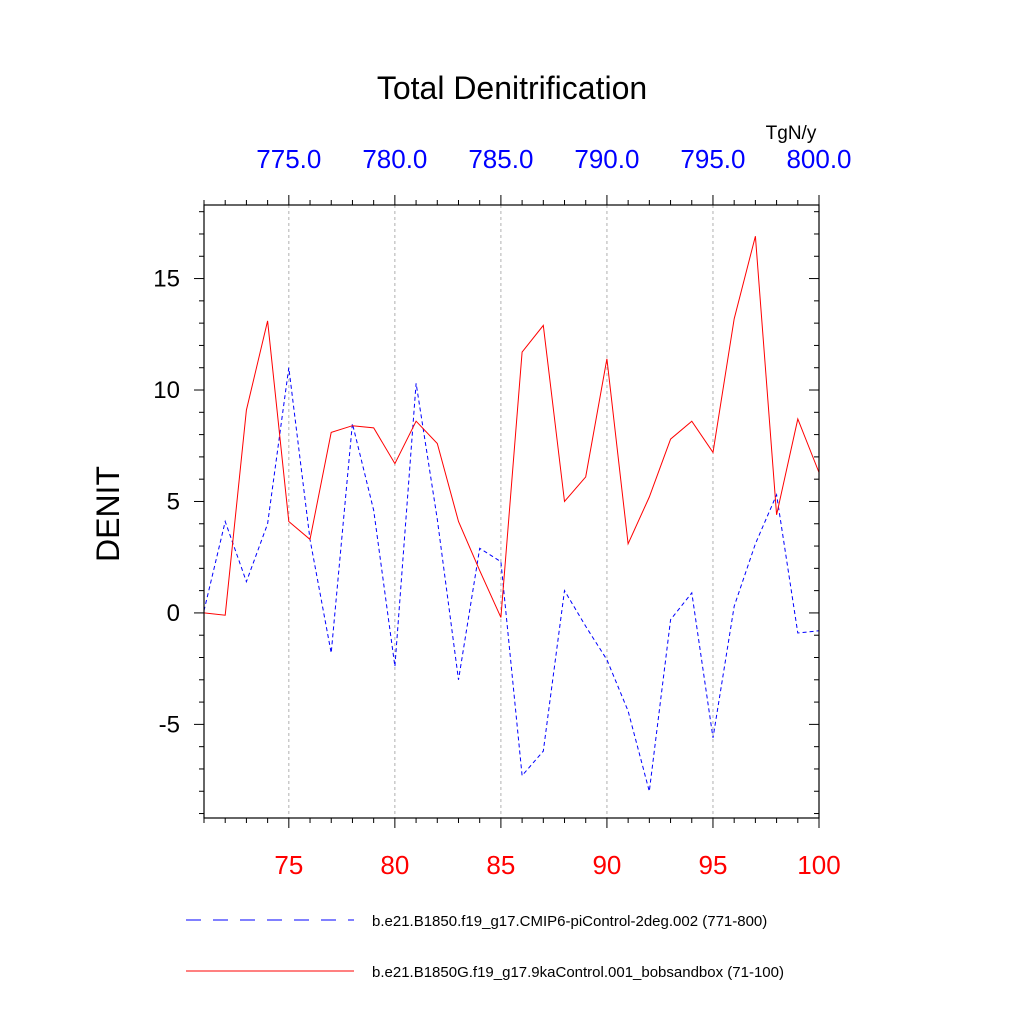 The height and width of the screenshot is (1024, 1024). Describe the element at coordinates (108, 514) in the screenshot. I see `y-axis-label: DENIT` at that location.